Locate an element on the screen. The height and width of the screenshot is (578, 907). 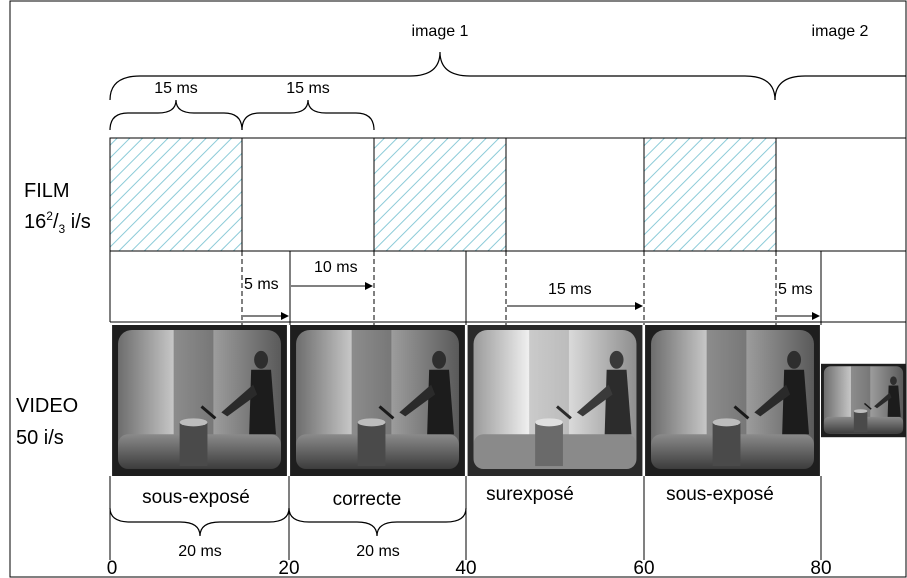
film-label: FILM is located at coordinates (47, 191).